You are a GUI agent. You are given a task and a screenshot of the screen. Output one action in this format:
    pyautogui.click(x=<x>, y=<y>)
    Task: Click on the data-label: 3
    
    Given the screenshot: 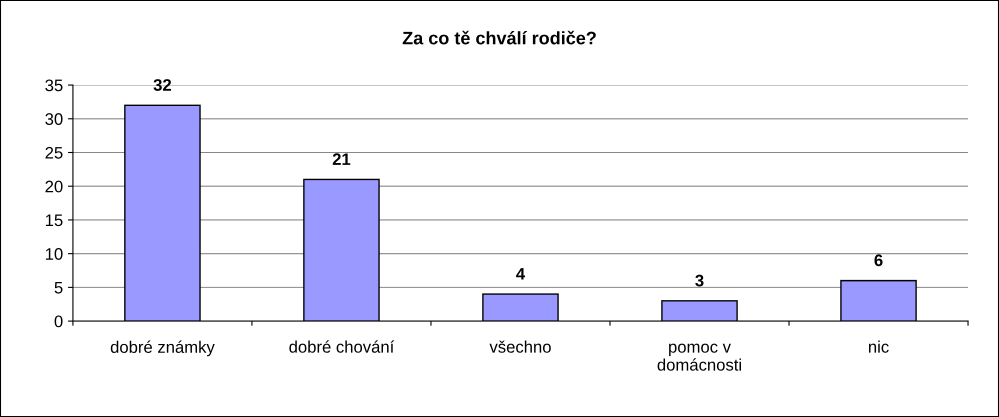 What is the action you would take?
    pyautogui.click(x=699, y=280)
    